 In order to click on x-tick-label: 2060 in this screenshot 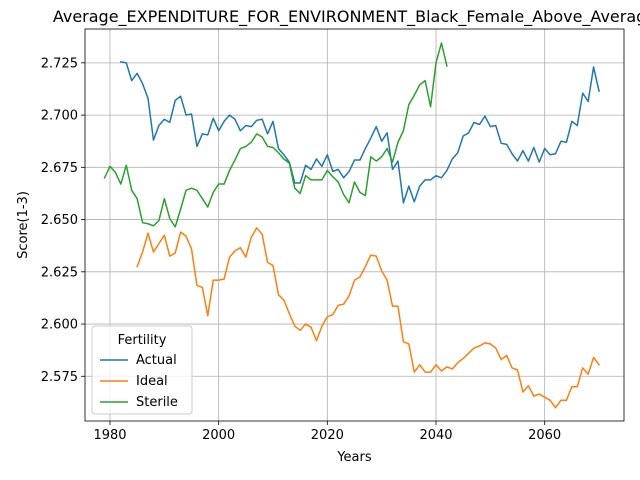, I will do `click(544, 435)`.